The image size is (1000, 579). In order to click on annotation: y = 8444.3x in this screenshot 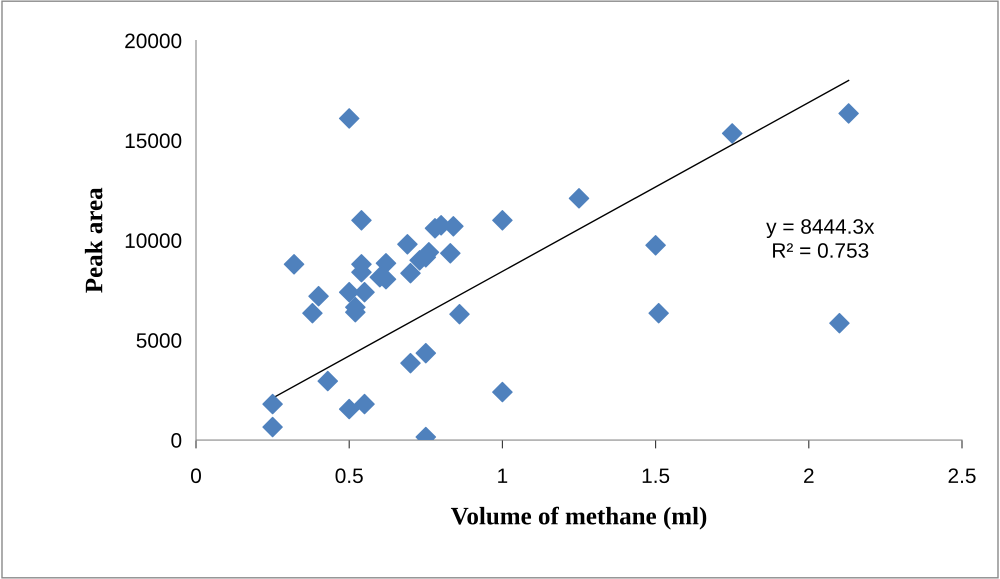, I will do `click(820, 228)`.